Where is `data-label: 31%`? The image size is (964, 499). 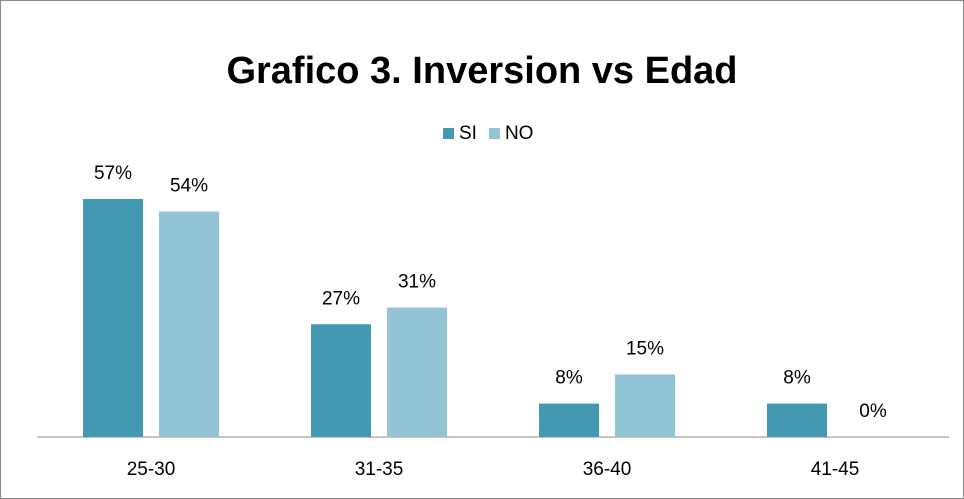 data-label: 31% is located at coordinates (417, 282).